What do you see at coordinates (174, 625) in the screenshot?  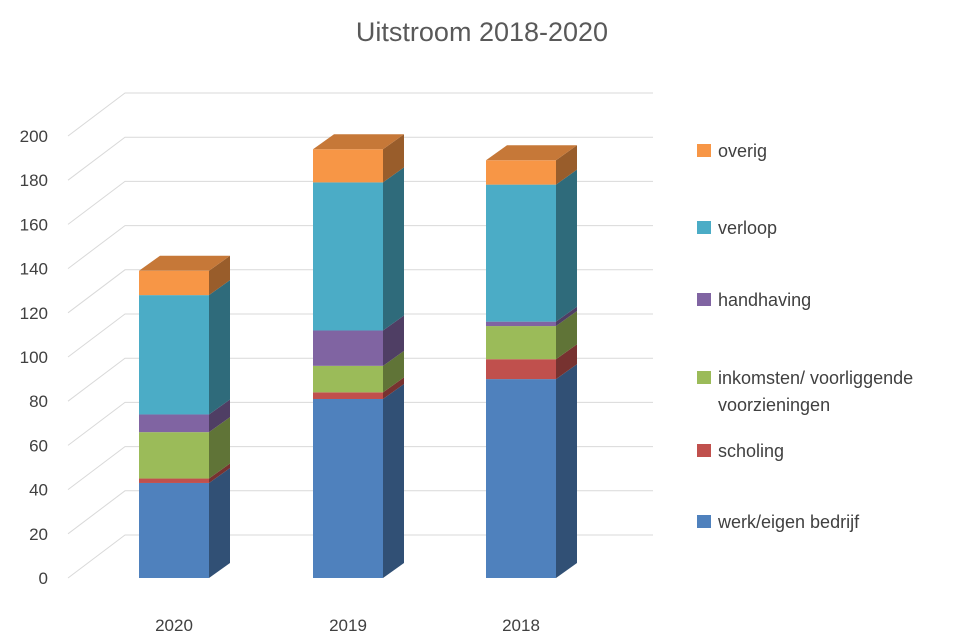 I see `x-category-label: 2020` at bounding box center [174, 625].